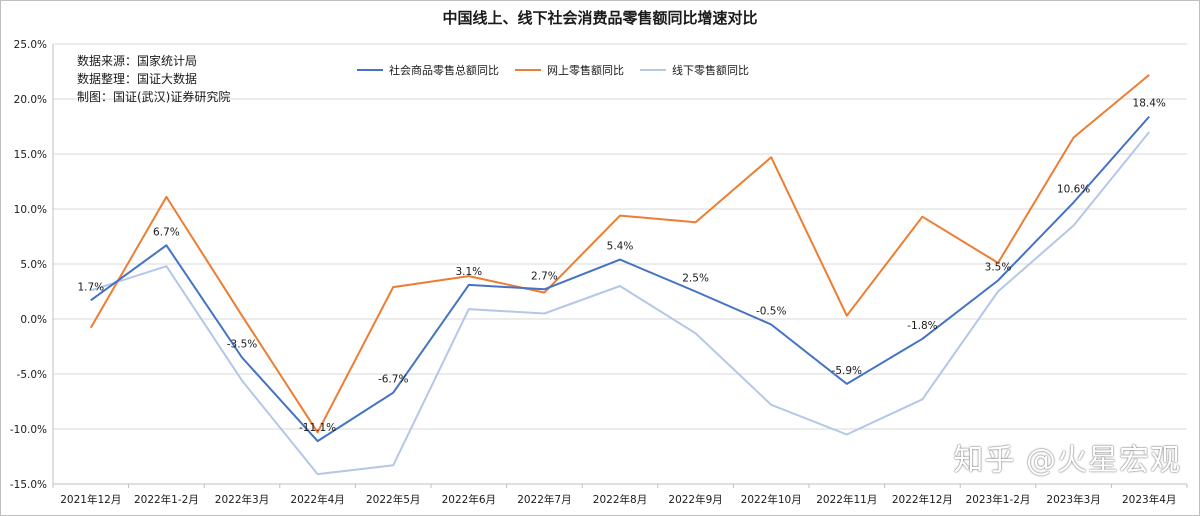 Image resolution: width=1200 pixels, height=516 pixels. What do you see at coordinates (1073, 189) in the screenshot?
I see `data-label: 10.6%` at bounding box center [1073, 189].